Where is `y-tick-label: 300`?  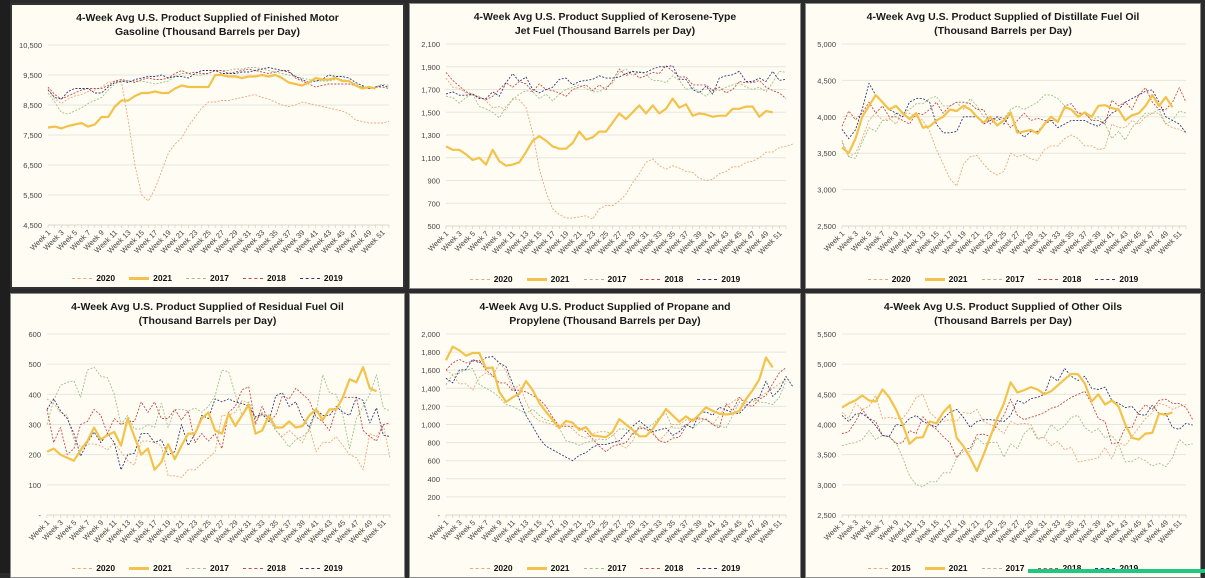
y-tick-label: 300 is located at coordinates (34, 425).